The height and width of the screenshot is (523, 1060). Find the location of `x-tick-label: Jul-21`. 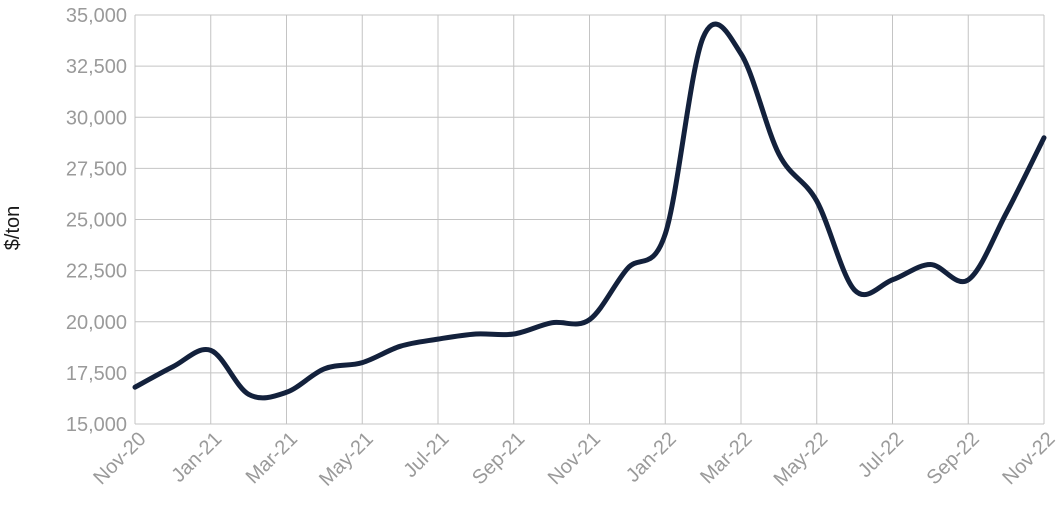

x-tick-label: Jul-21 is located at coordinates (426, 455).